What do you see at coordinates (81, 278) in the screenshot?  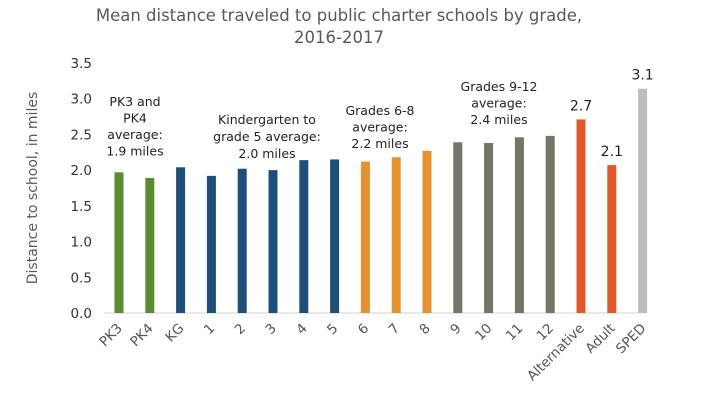 I see `y-tick-label: 0.5` at bounding box center [81, 278].